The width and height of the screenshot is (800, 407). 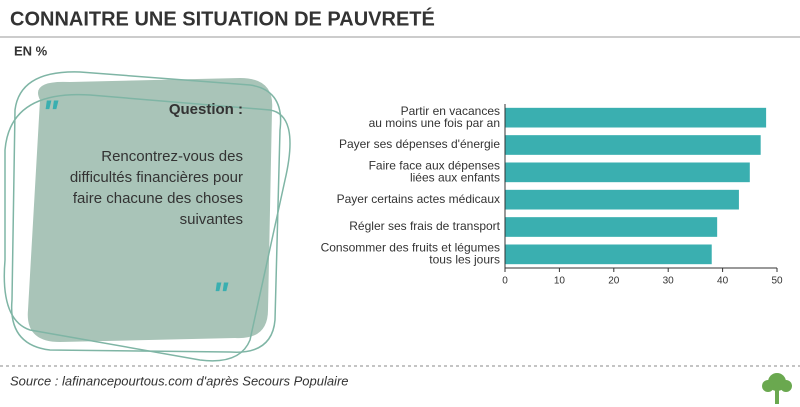 What do you see at coordinates (31, 50) in the screenshot?
I see `subtitle: EN %` at bounding box center [31, 50].